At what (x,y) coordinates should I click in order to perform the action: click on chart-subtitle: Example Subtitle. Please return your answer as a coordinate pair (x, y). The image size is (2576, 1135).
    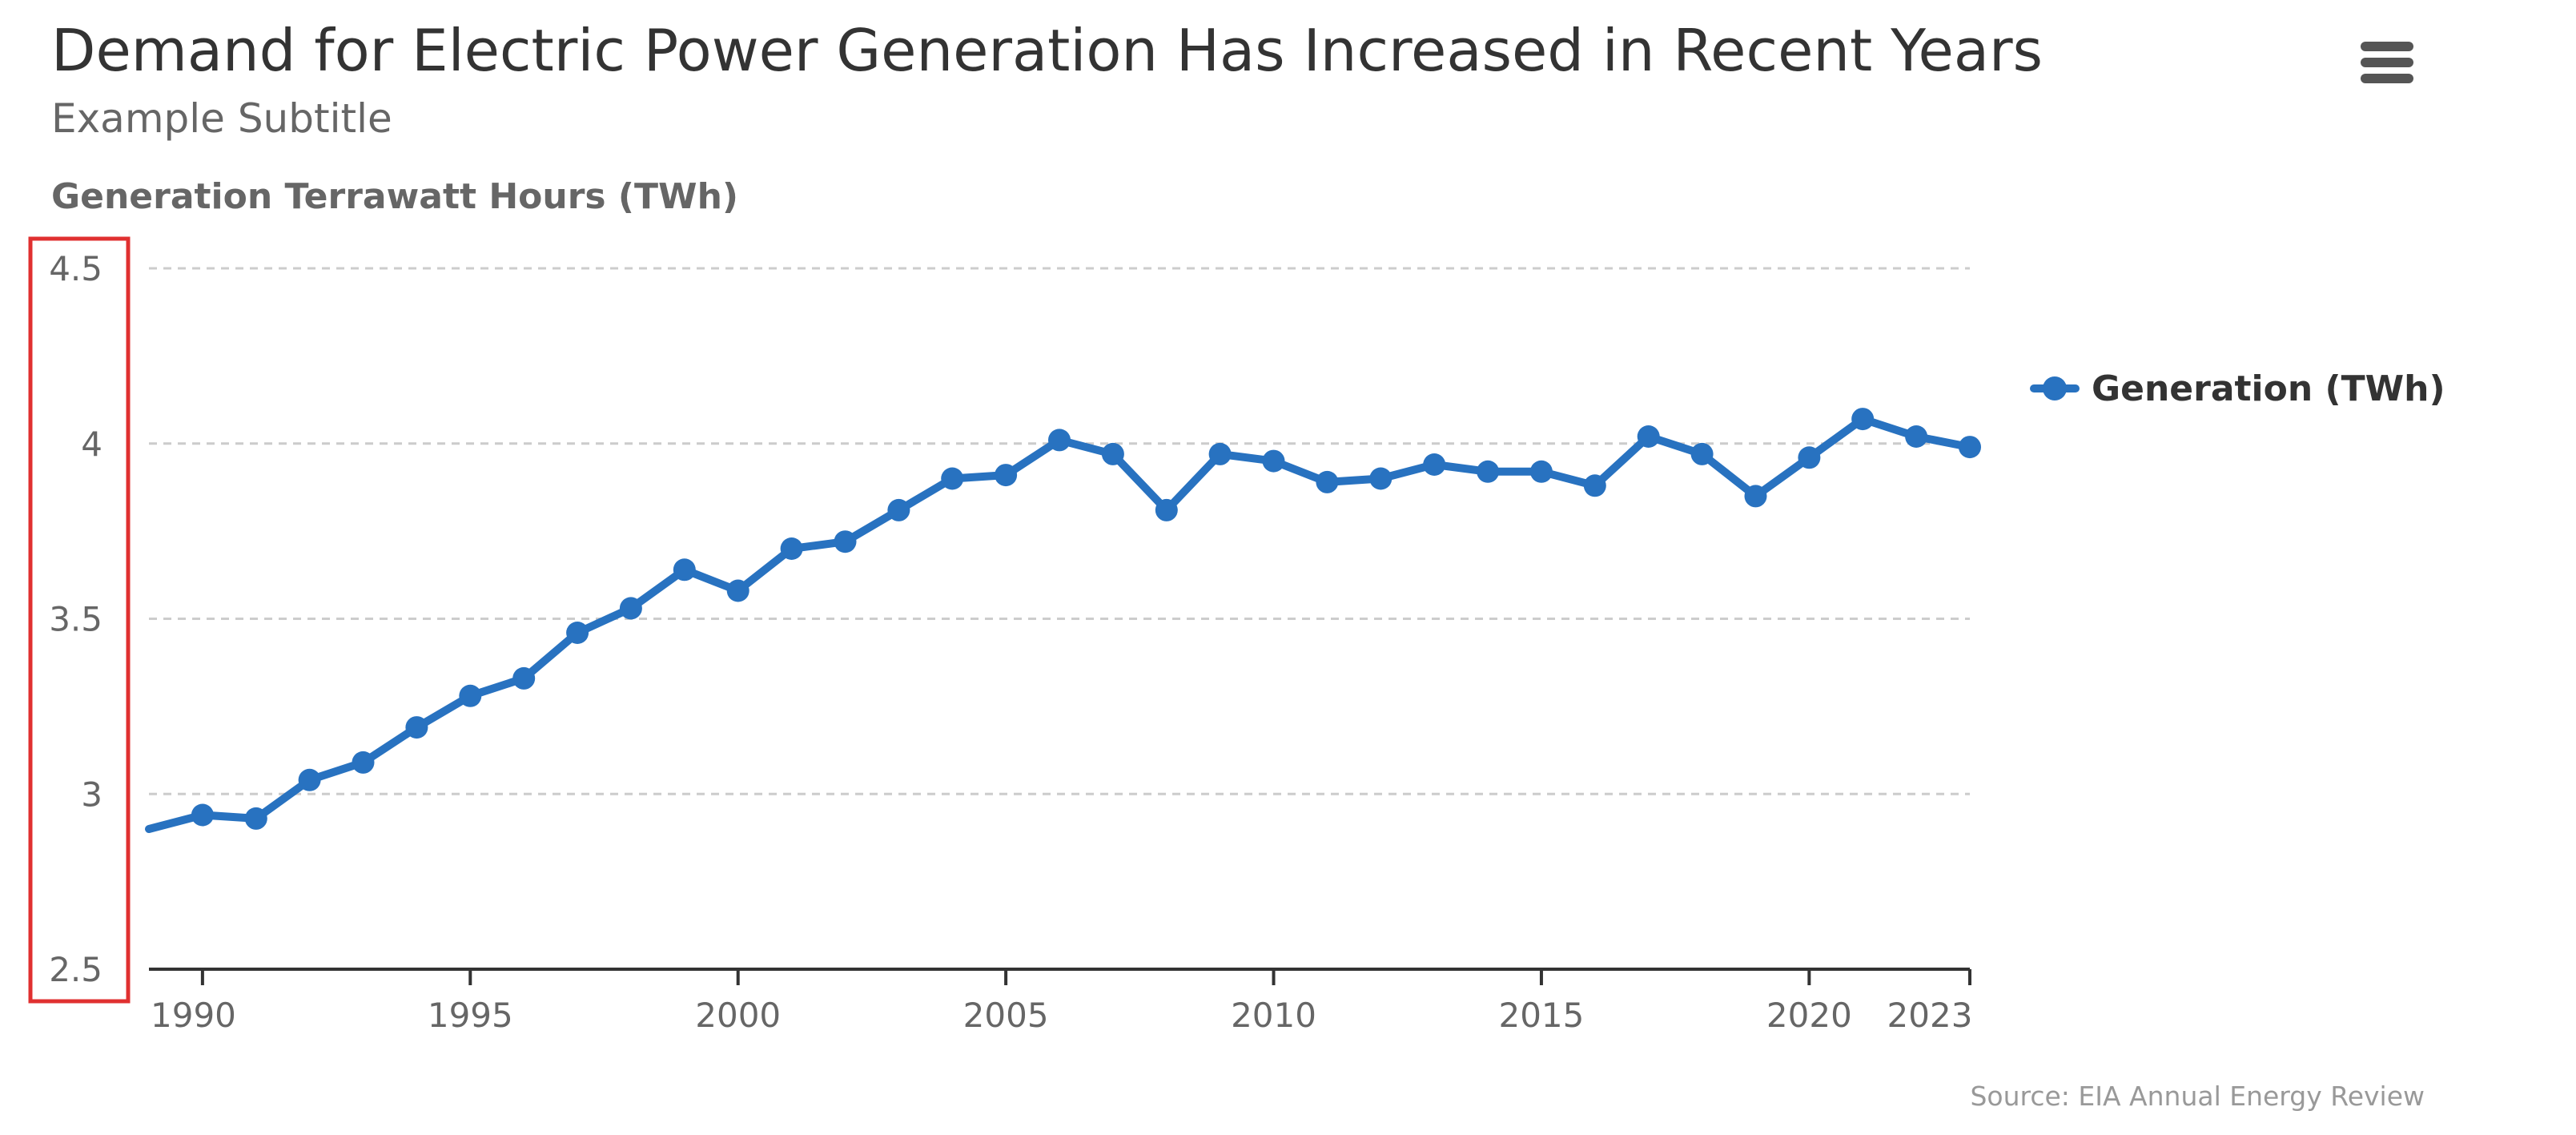
    Looking at the image, I should click on (221, 119).